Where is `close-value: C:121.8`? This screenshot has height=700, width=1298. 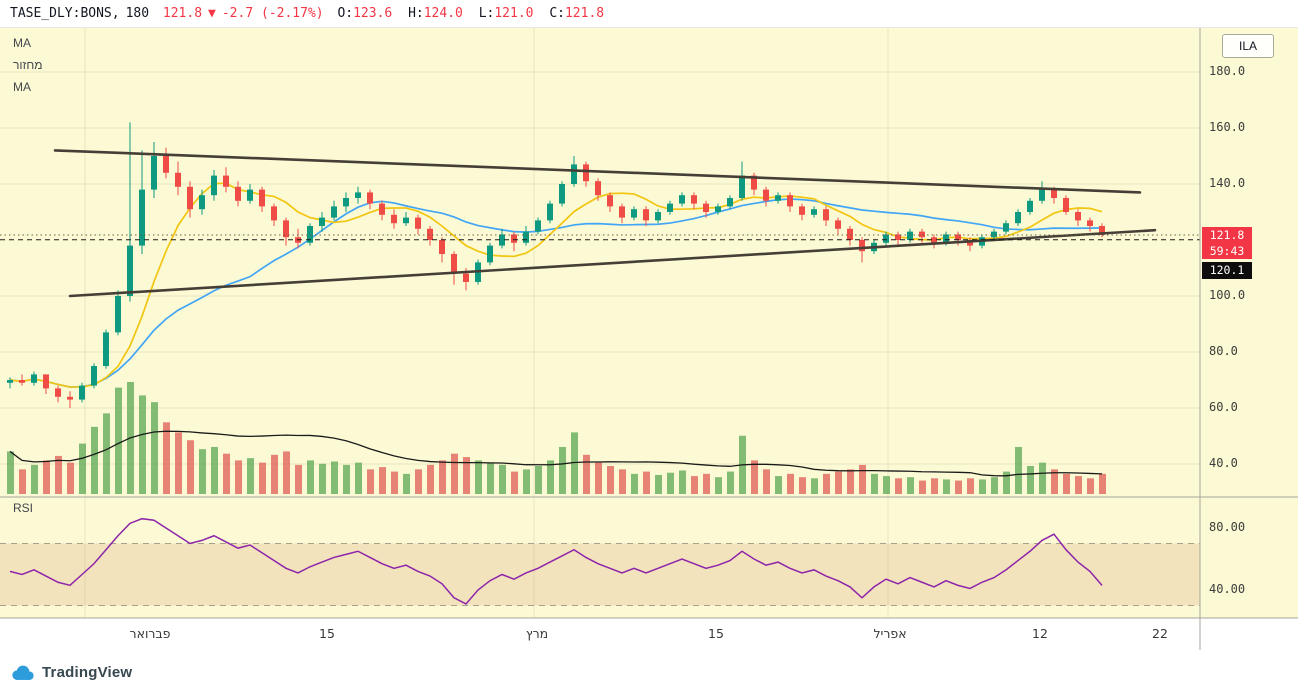
close-value: C:121.8 is located at coordinates (577, 13).